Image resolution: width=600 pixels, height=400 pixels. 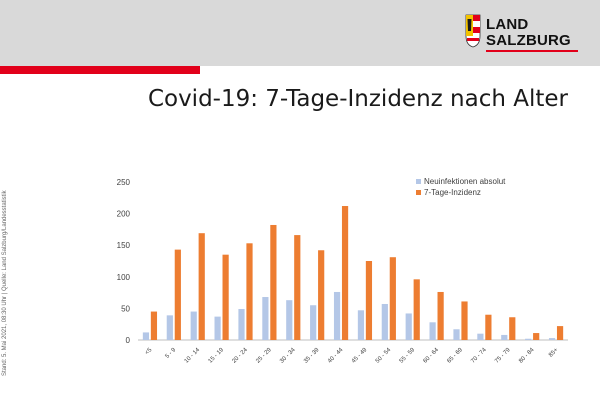 I want to click on y-tick-label: 50, so click(x=125, y=308).